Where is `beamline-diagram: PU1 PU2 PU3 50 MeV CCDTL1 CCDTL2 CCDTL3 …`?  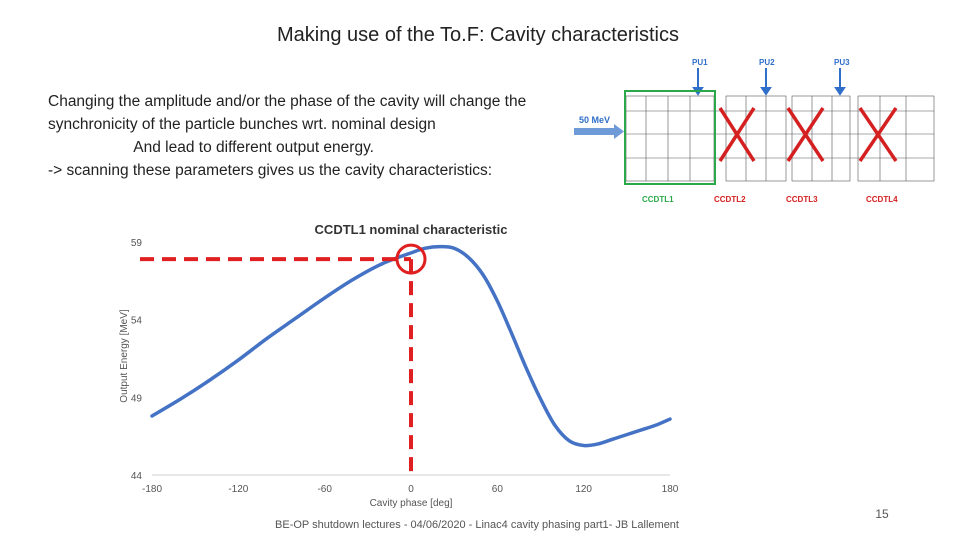 beamline-diagram: PU1 PU2 PU3 50 MeV CCDTL1 CCDTL2 CCDTL3 … is located at coordinates (754, 131).